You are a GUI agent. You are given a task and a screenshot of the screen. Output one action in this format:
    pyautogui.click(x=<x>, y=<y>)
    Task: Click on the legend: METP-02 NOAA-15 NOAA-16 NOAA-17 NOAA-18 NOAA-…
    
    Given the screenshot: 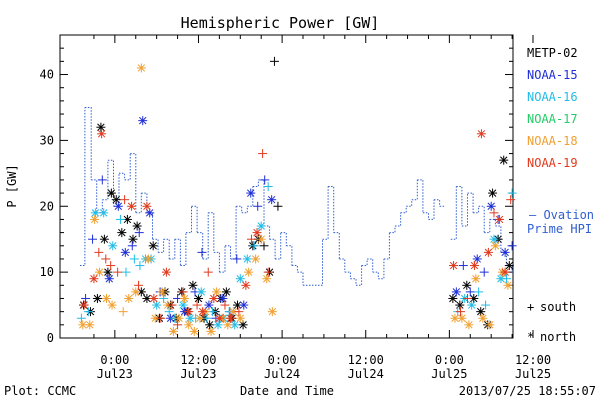 What is the action you would take?
    pyautogui.click(x=552, y=108)
    